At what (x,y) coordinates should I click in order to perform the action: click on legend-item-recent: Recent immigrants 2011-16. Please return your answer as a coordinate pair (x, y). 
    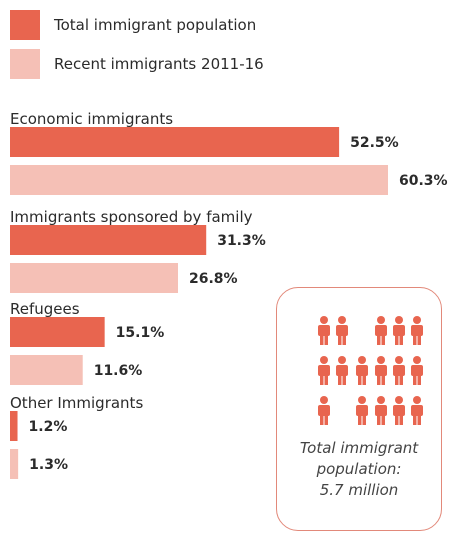
    Looking at the image, I should click on (137, 64).